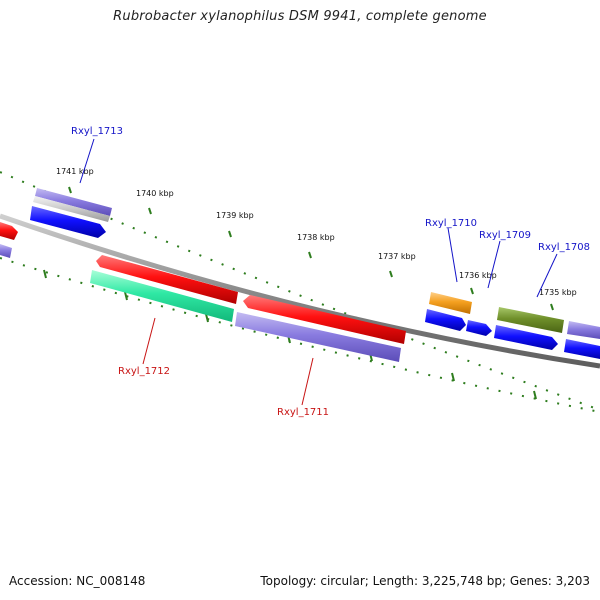  What do you see at coordinates (75, 171) in the screenshot?
I see `tick-label-1741: 1741 kbp` at bounding box center [75, 171].